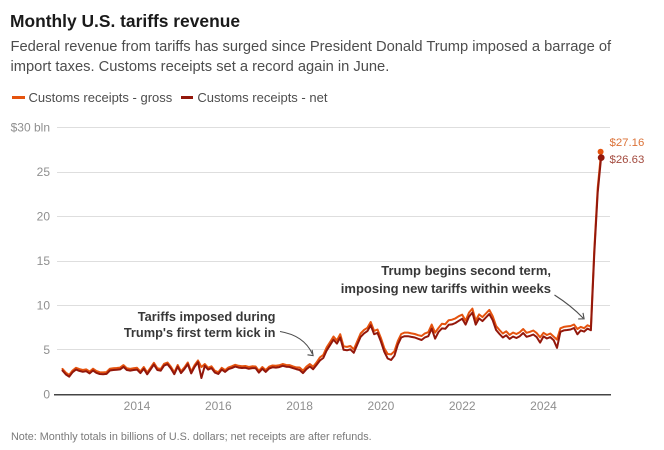 The width and height of the screenshot is (664, 450). Describe the element at coordinates (46, 395) in the screenshot. I see `svg-text: 0` at that location.